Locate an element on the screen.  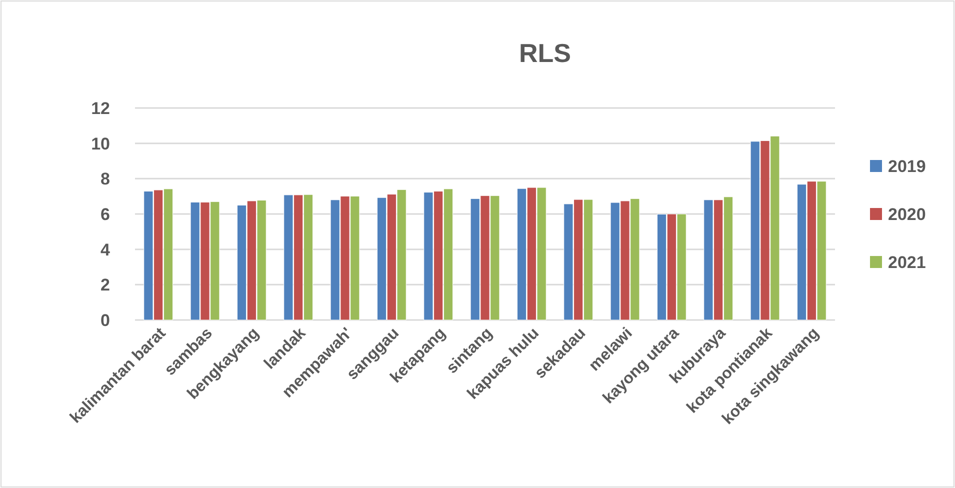
y-tick-label: 10 is located at coordinates (100, 144).